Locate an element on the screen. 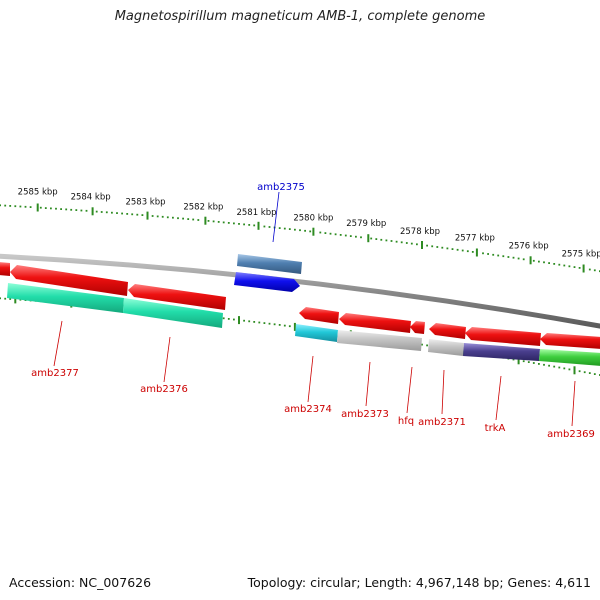 This screenshot has width=600, height=600. gene-block-hfq-amb2371 is located at coordinates (446, 347).